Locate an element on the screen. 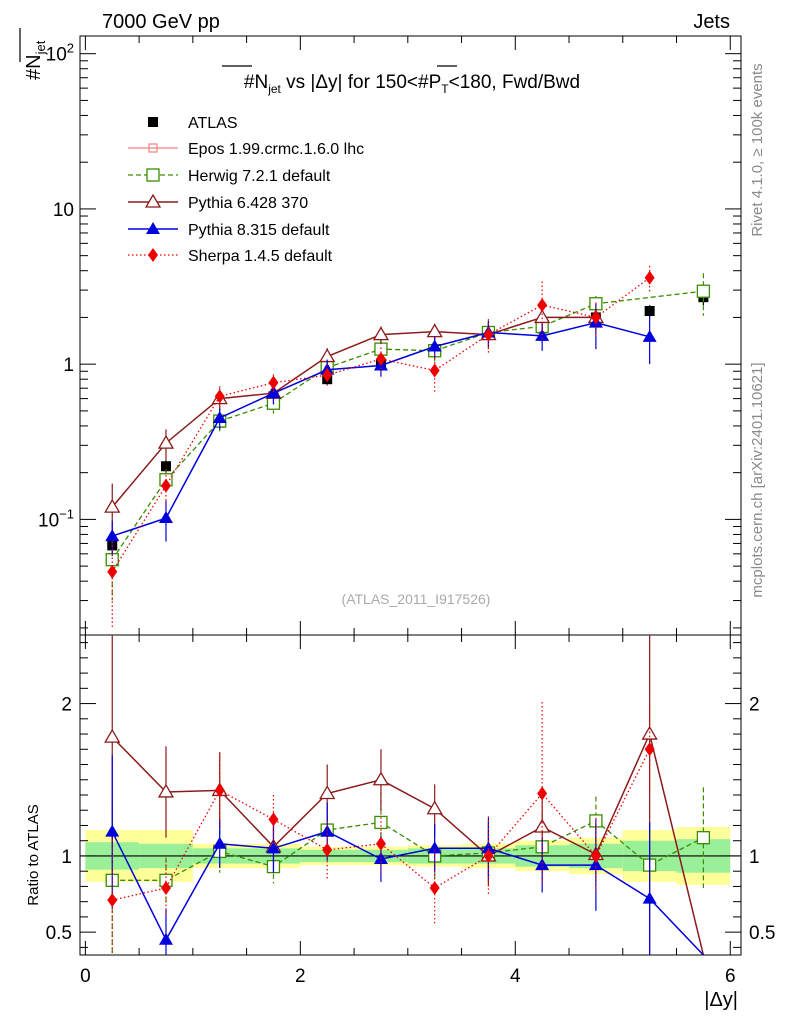 The width and height of the screenshot is (786, 1024). legend-epos-label: Epos 1.99.crmc.1.6.0 lhc is located at coordinates (276, 149).